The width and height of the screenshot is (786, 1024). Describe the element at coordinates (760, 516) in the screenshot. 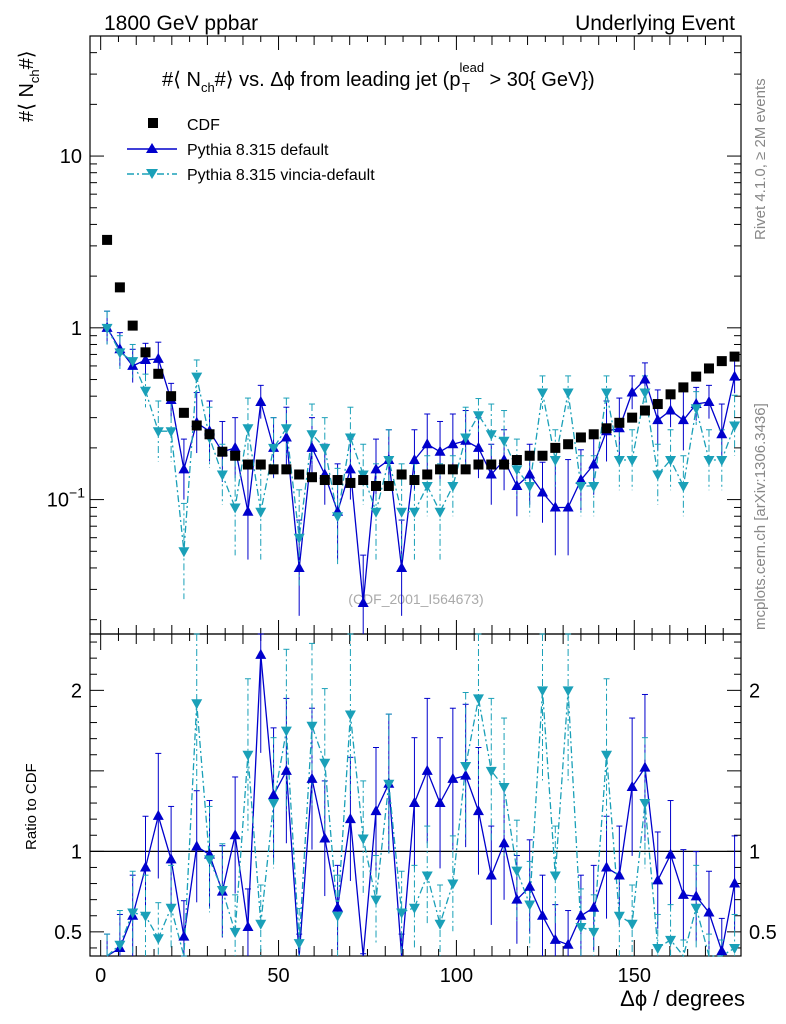

I see `side-label-mcplots: mcplots.cern.ch [arXiv:1306.3436]` at that location.